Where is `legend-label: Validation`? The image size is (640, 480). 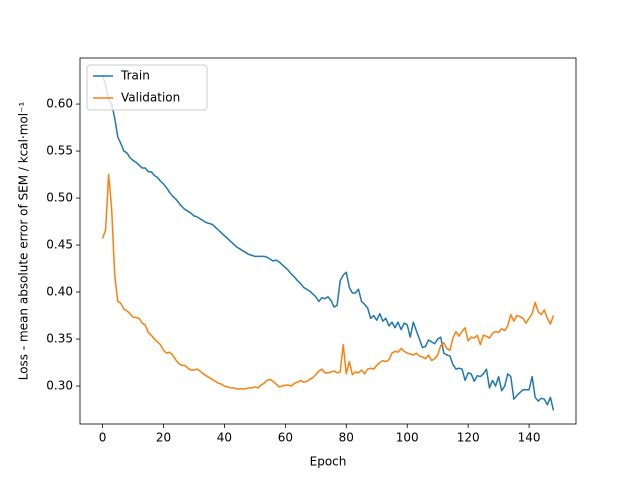
legend-label: Validation is located at coordinates (150, 98).